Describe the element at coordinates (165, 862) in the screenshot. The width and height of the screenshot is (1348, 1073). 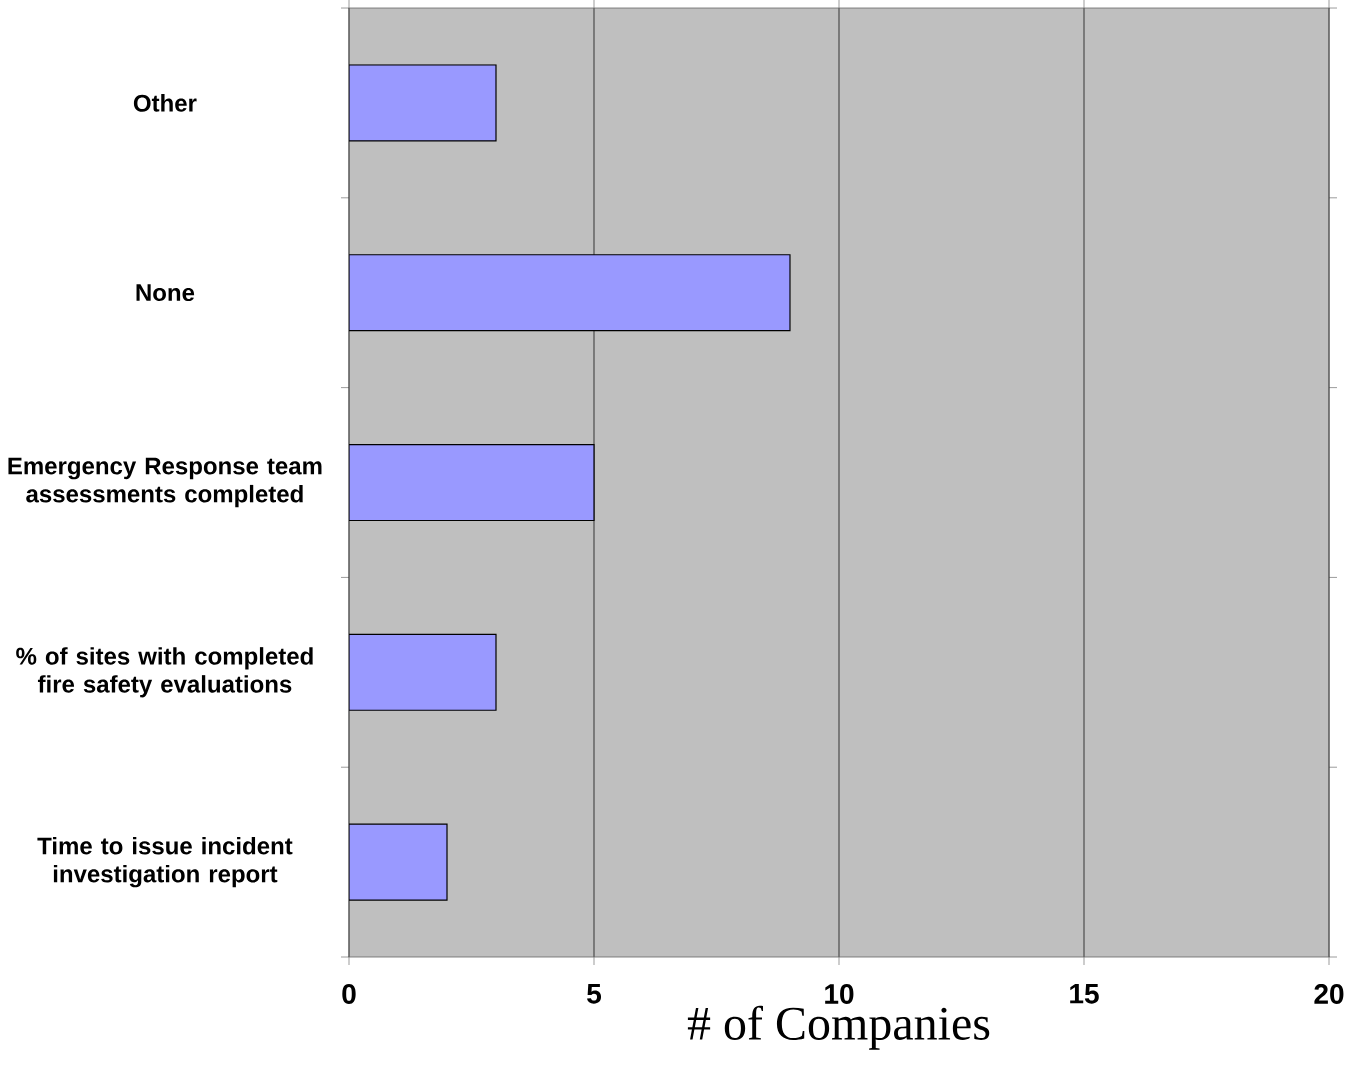
I see `y-tick-label: Time to issue incident investigation report` at that location.